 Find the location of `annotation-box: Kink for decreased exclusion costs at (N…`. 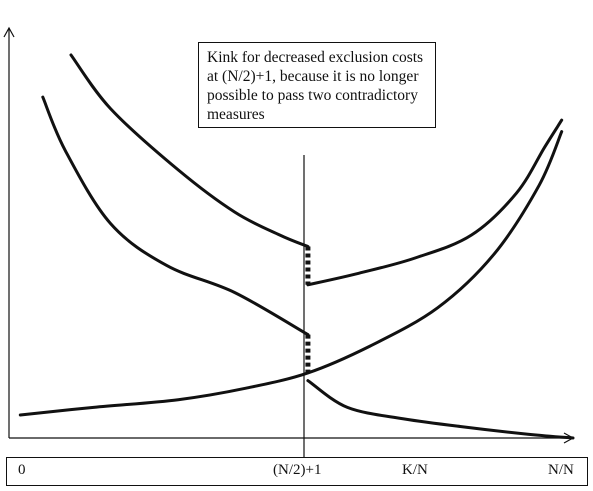

annotation-box: Kink for decreased exclusion costs at (N… is located at coordinates (317, 85).